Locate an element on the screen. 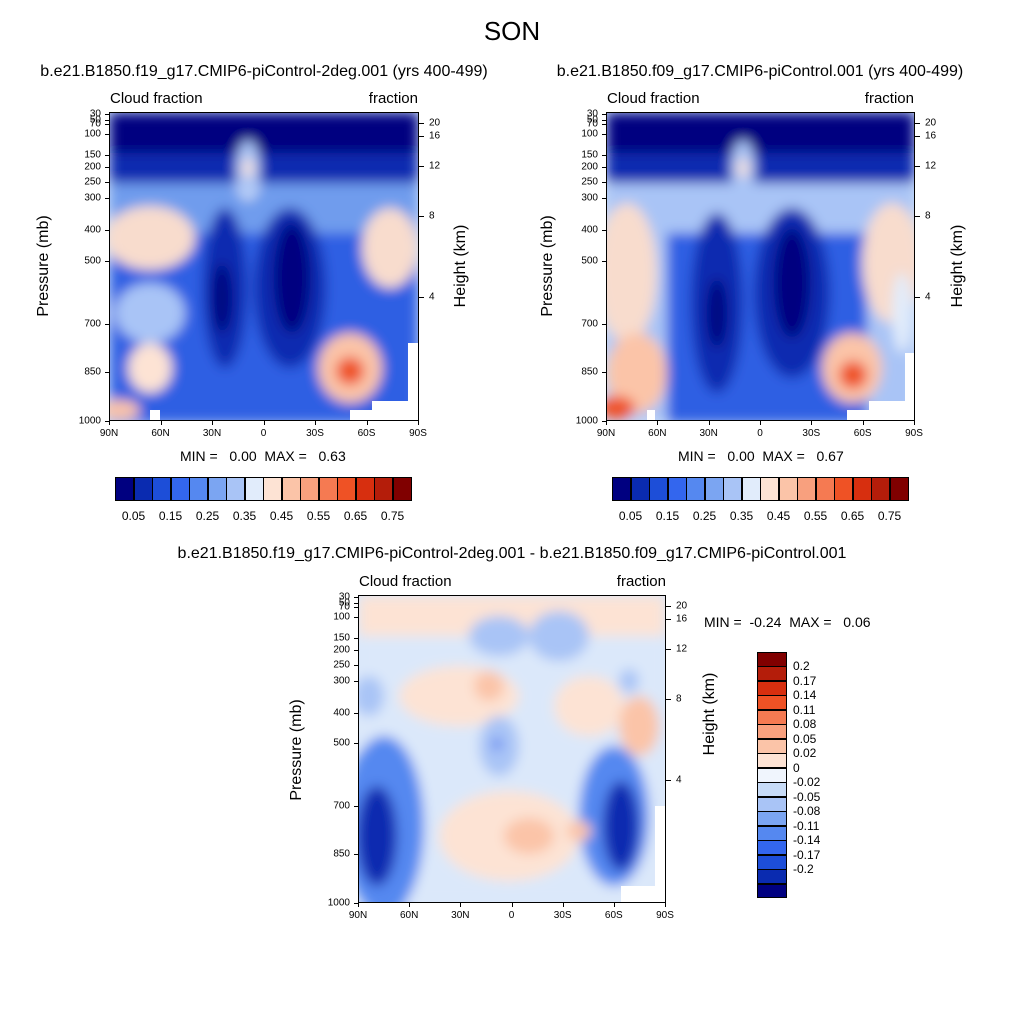 The width and height of the screenshot is (1024, 1024). panel3-left-label: Cloud fraction is located at coordinates (405, 581).